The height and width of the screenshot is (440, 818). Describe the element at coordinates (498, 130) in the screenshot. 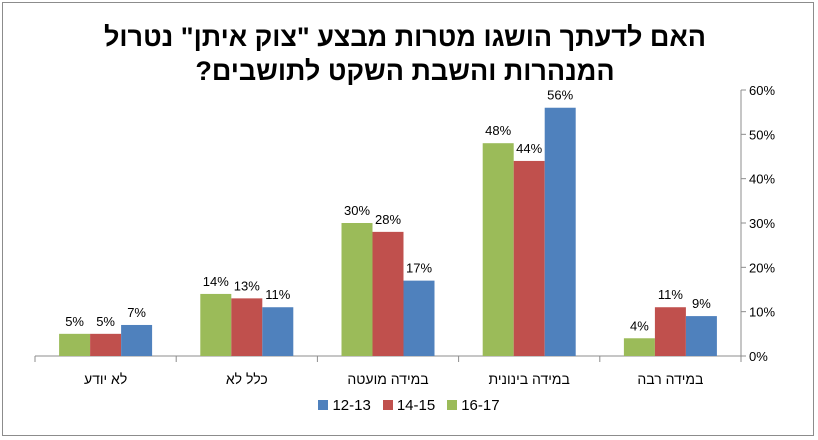

I see `data-label: 48%` at that location.